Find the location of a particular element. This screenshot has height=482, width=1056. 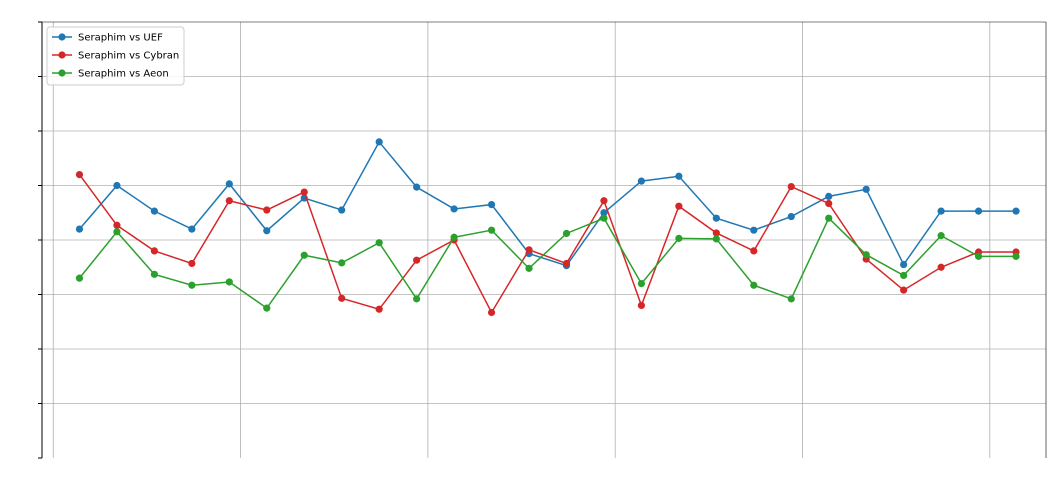

legend-label: Seraphim vs Cybran is located at coordinates (128, 56).